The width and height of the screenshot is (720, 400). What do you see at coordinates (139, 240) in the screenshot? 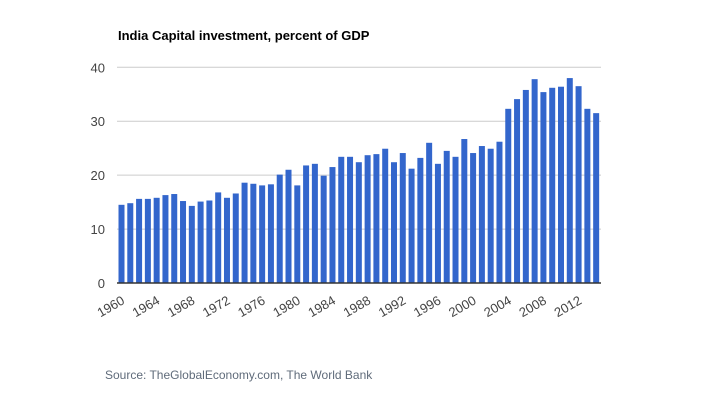
I see `bar-1962` at bounding box center [139, 240].